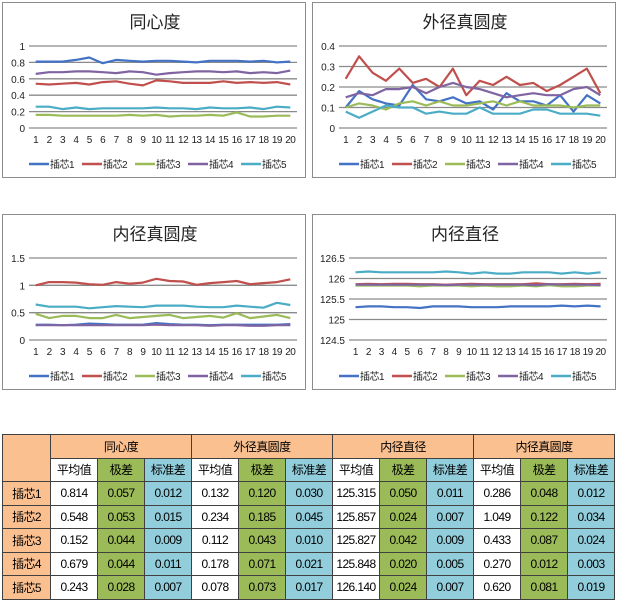 This screenshot has width=621, height=606. Describe the element at coordinates (332, 129) in the screenshot. I see `y-tick-label: 0` at that location.